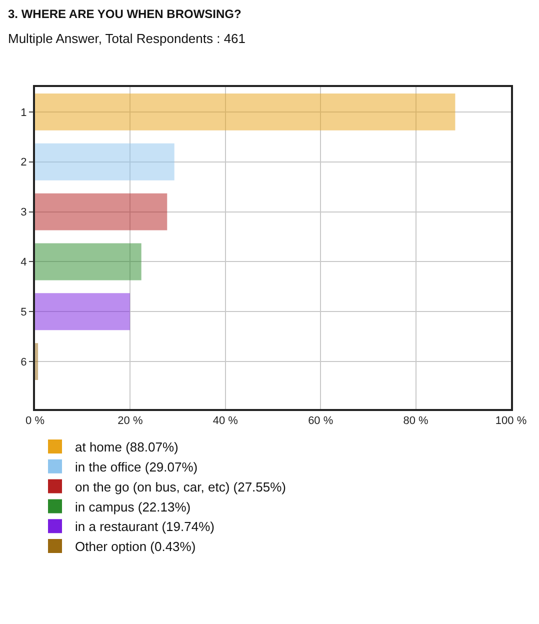 The image size is (539, 624). What do you see at coordinates (23, 312) in the screenshot?
I see `y-tick-label: 5` at bounding box center [23, 312].